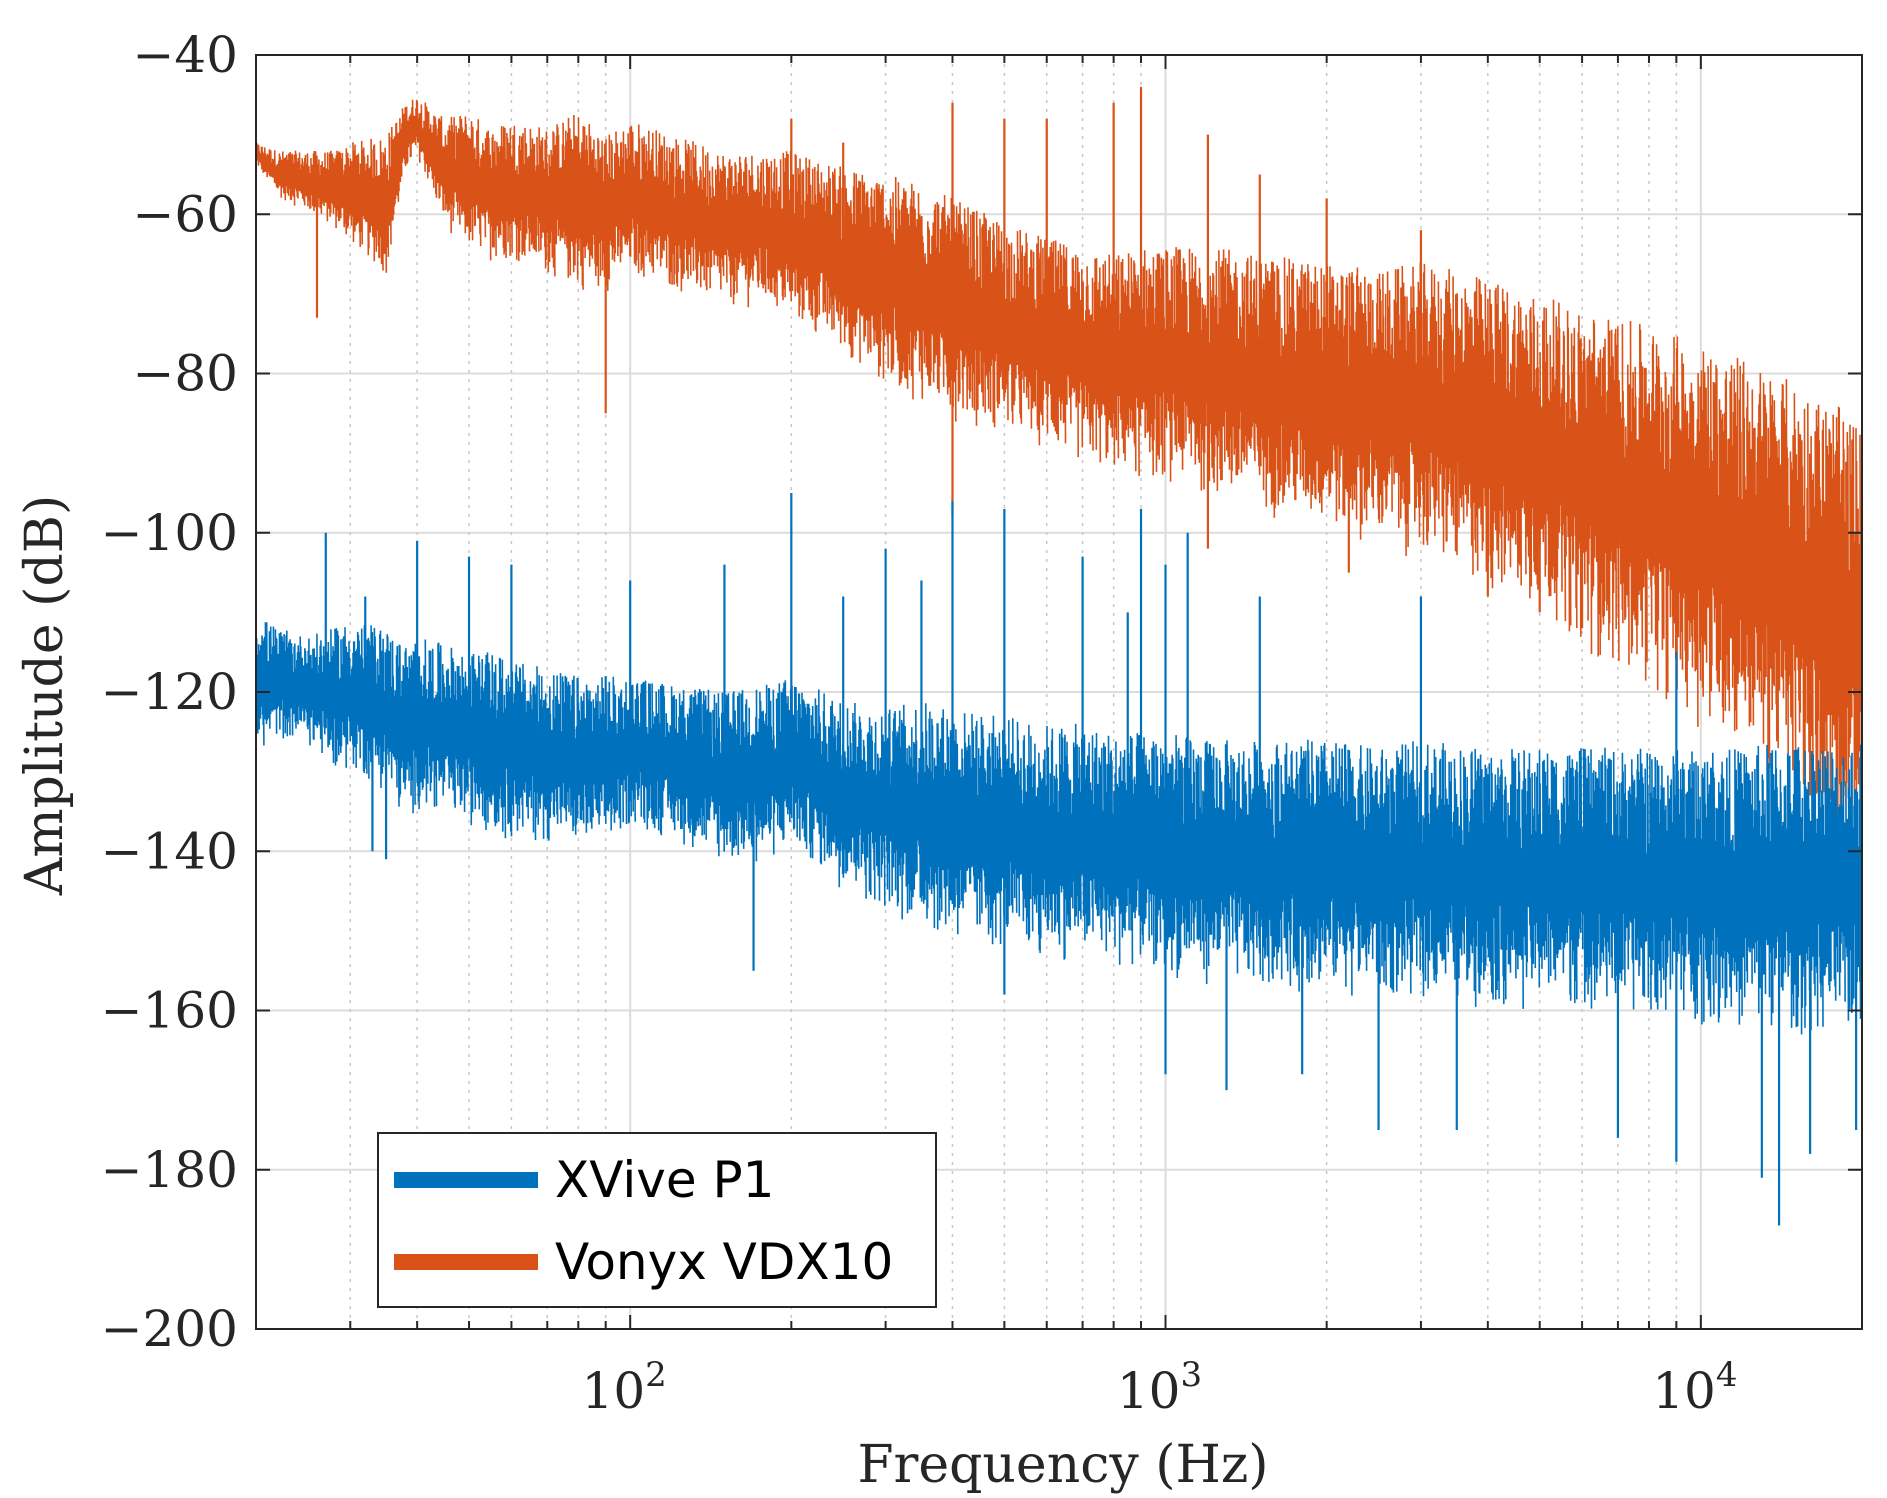 This screenshot has width=1887, height=1498. What do you see at coordinates (1694, 1387) in the screenshot?
I see `x-tick-label: 10⁴` at bounding box center [1694, 1387].